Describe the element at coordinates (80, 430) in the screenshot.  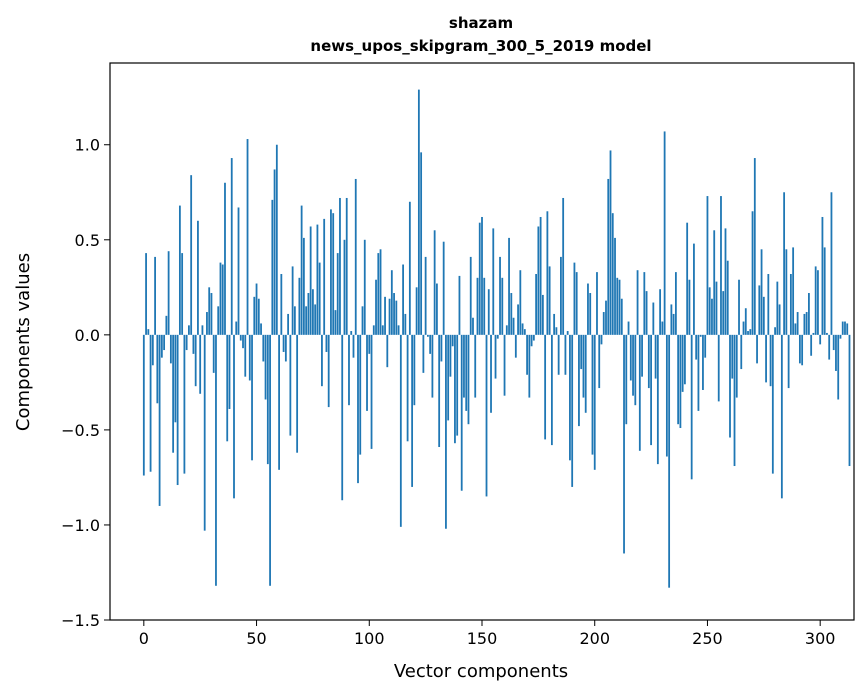
I see `y-tick-label: −0.5` at that location.